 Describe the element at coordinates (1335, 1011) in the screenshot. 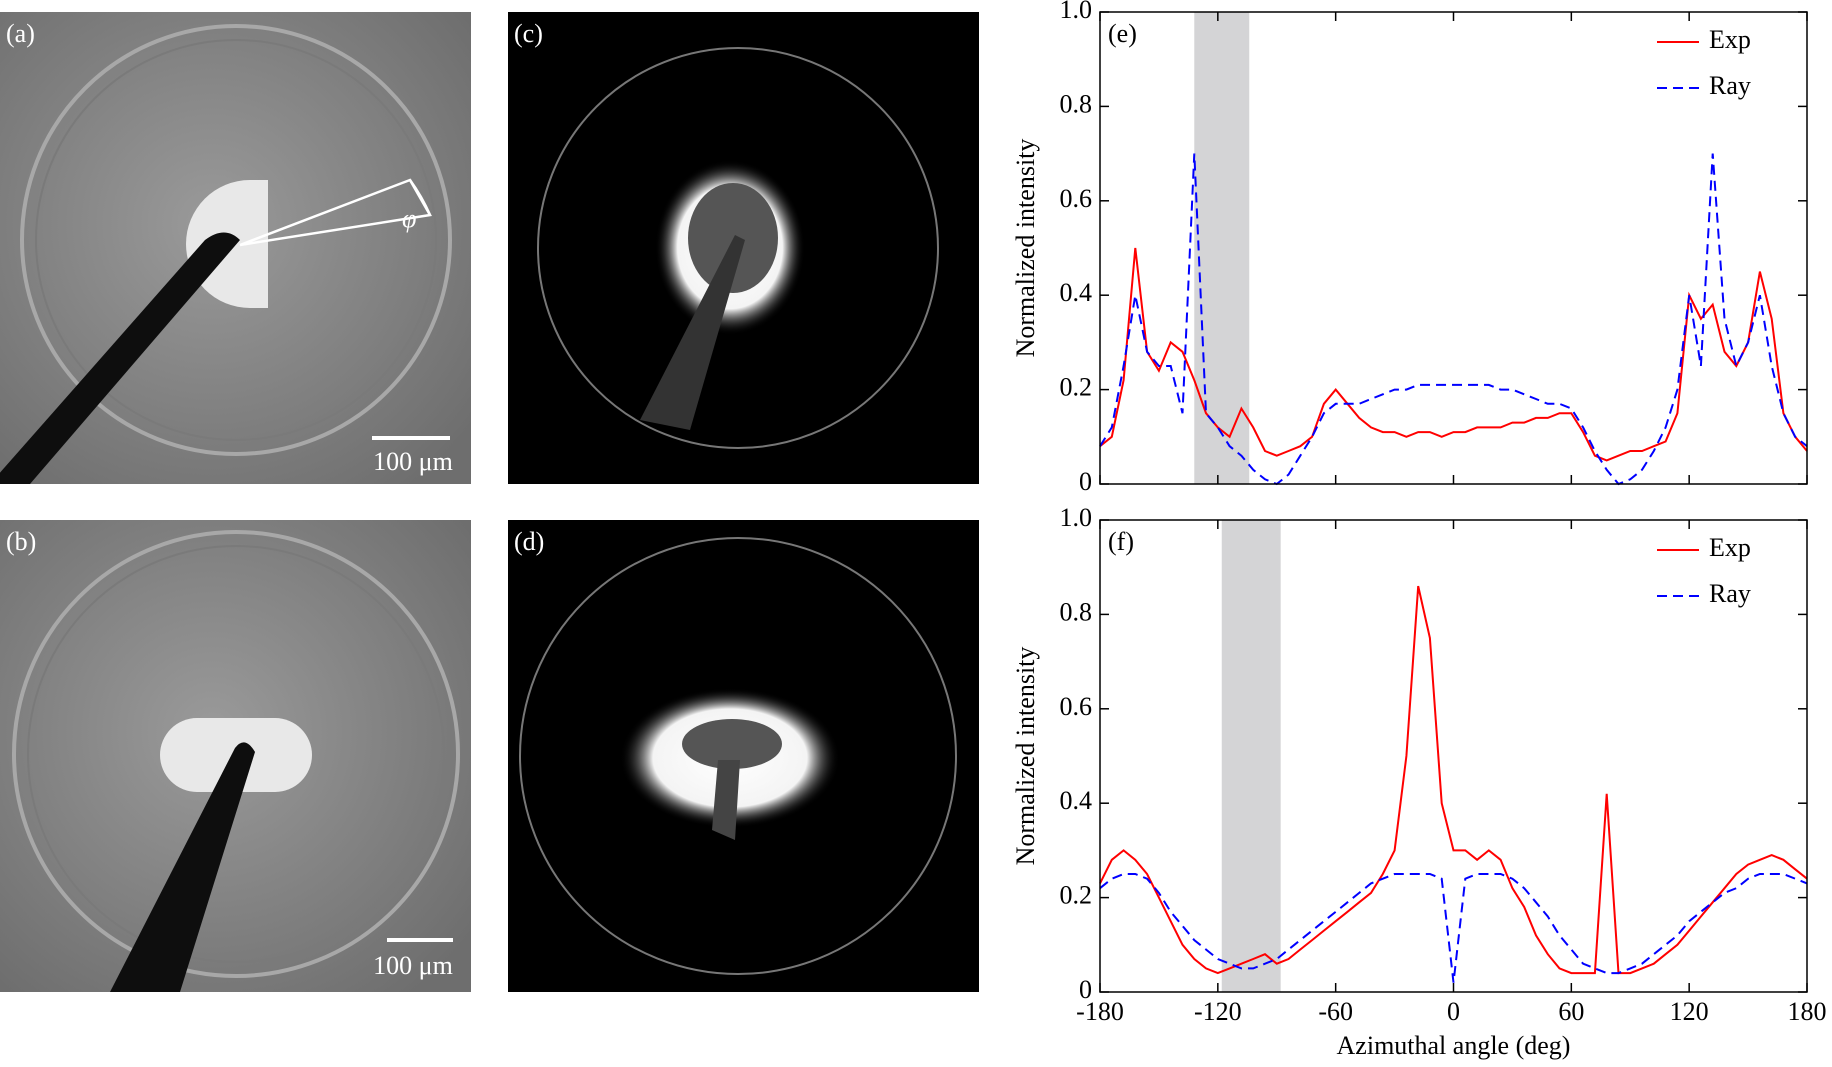

I see `x-tick-label: -60` at that location.